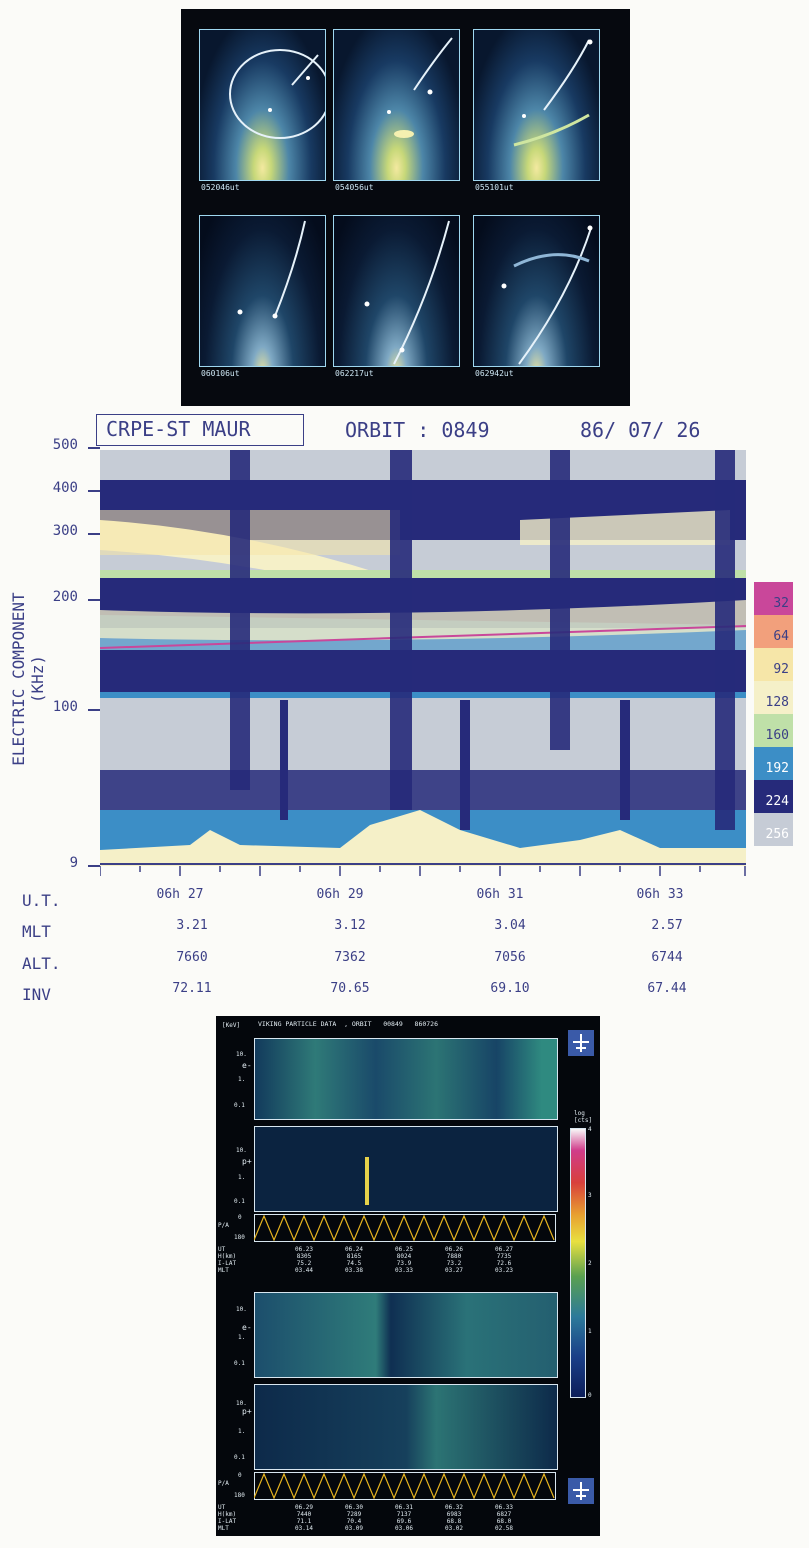  Describe the element at coordinates (231, 1025) in the screenshot. I see `unit-label: [KeV]` at that location.